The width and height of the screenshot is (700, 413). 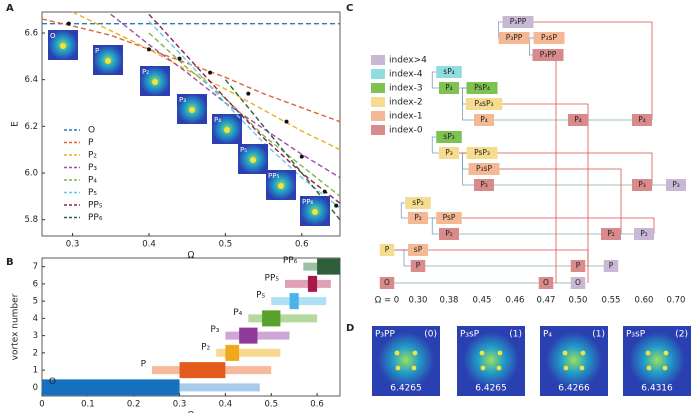 I want to click on bar-label: P, so click(x=144, y=365).